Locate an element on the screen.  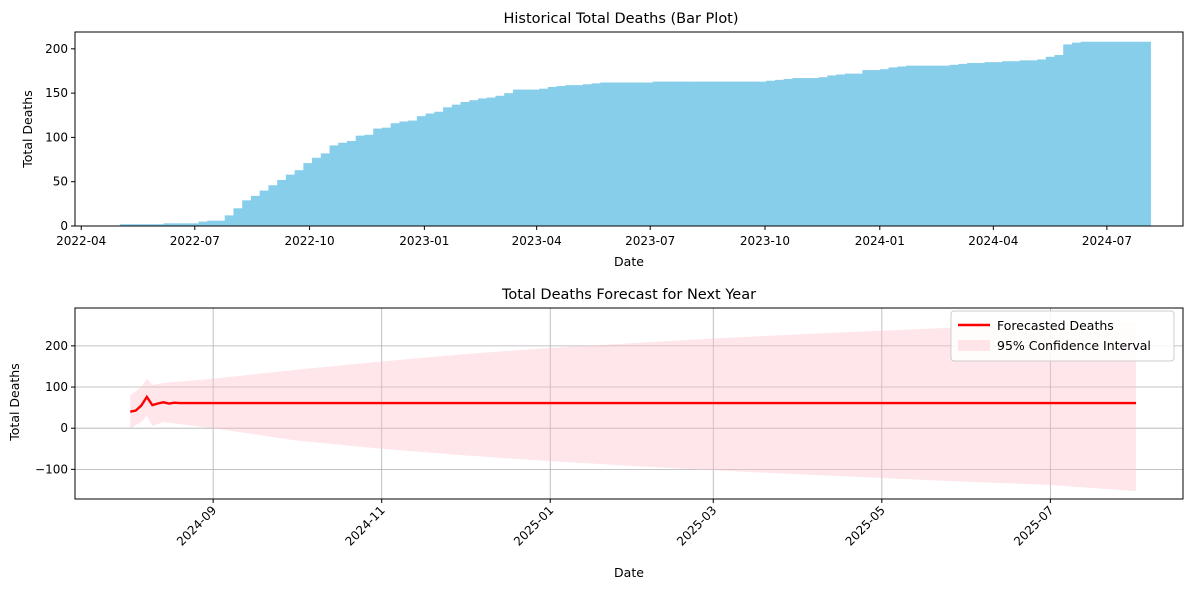
legend-ci-label: 95% Confidence Interval is located at coordinates (1074, 345).